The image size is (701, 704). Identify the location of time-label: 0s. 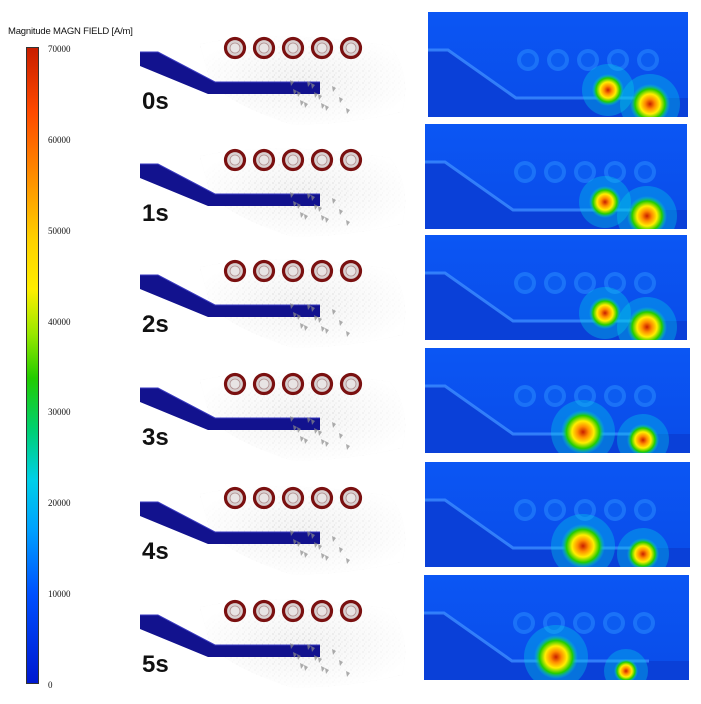
(155, 101).